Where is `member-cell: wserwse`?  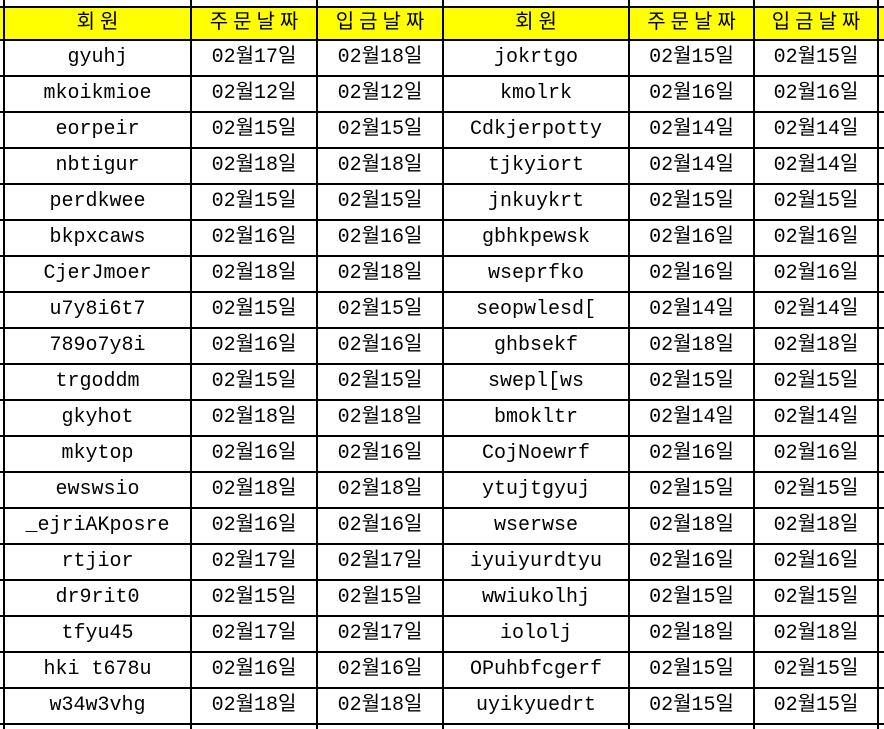 member-cell: wserwse is located at coordinates (536, 526).